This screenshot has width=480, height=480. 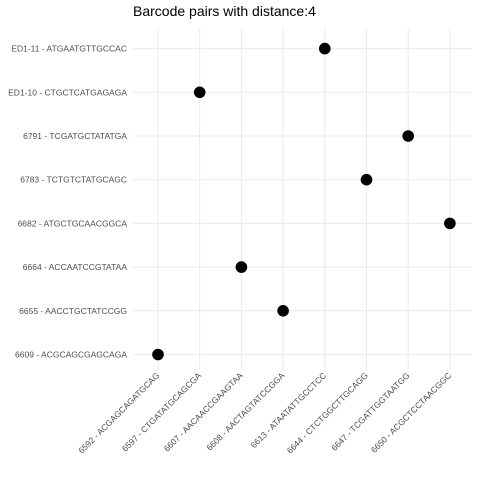 What do you see at coordinates (71, 355) in the screenshot?
I see `y-tick-label: 6609 - ACGCAGCGAGCAGA` at bounding box center [71, 355].